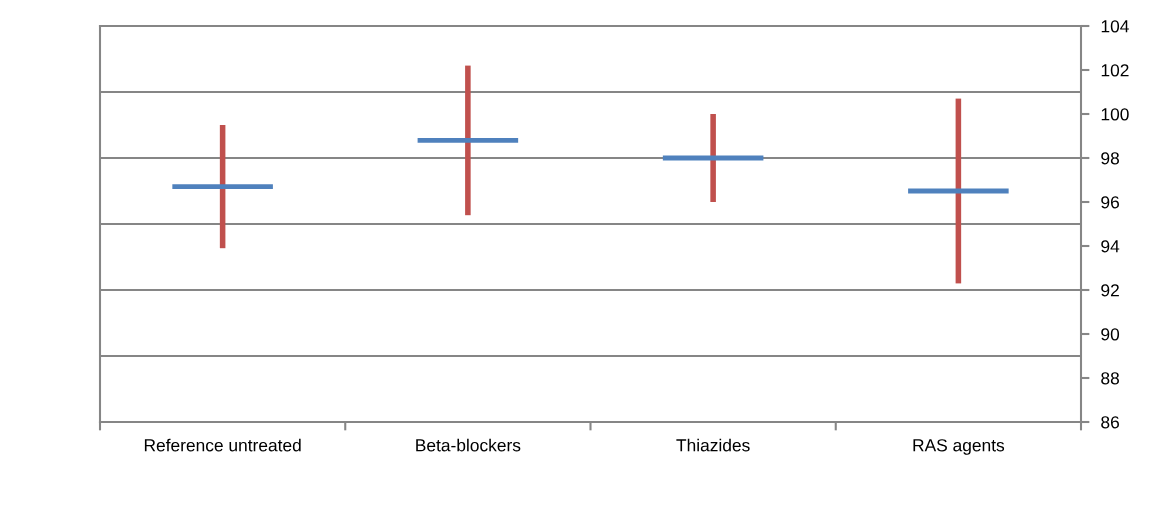 The height and width of the screenshot is (508, 1159). What do you see at coordinates (1110, 158) in the screenshot?
I see `y-tick-label: 98` at bounding box center [1110, 158].